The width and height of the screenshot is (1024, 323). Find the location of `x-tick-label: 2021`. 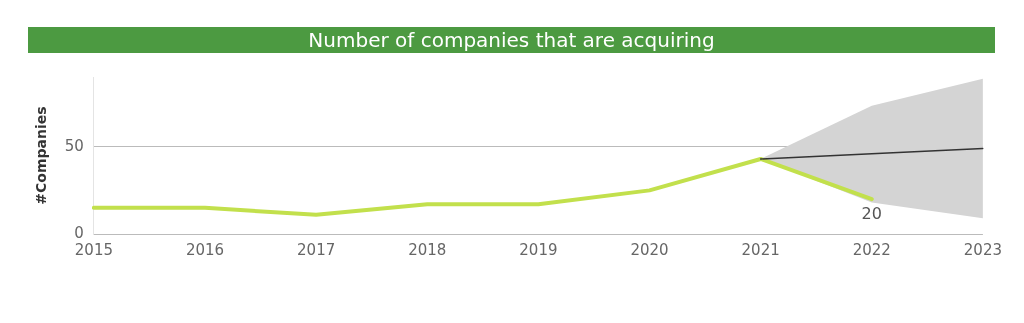

x-tick-label: 2021 is located at coordinates (760, 249).